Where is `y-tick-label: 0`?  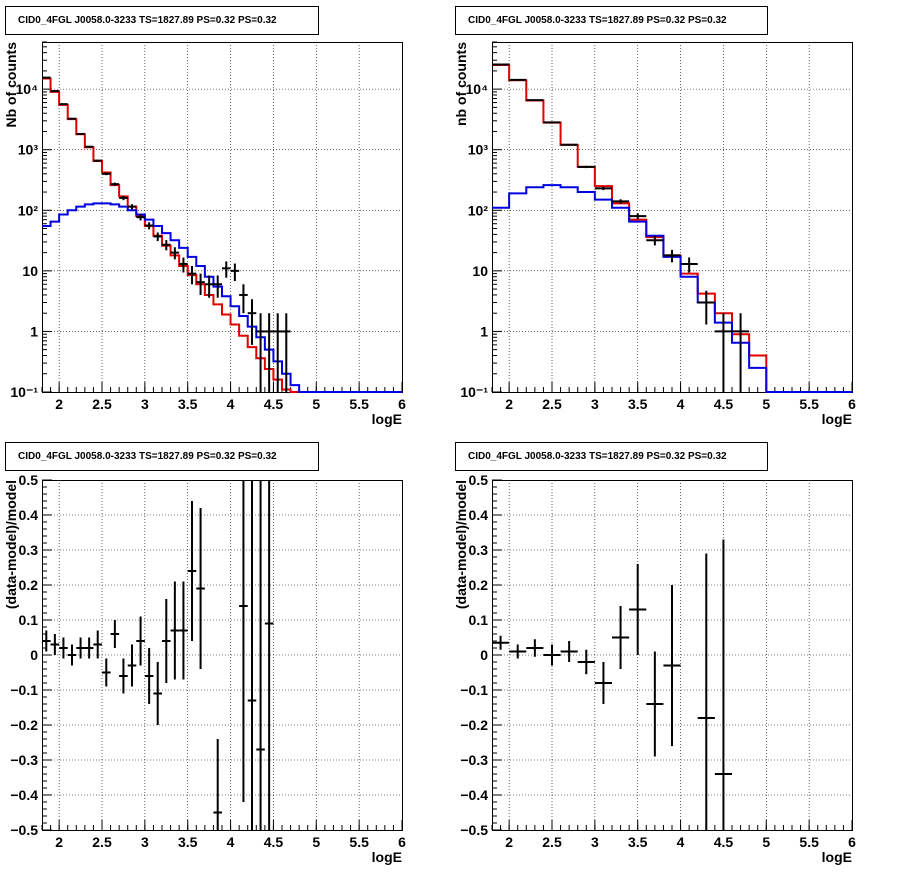 y-tick-label: 0 is located at coordinates (34, 655).